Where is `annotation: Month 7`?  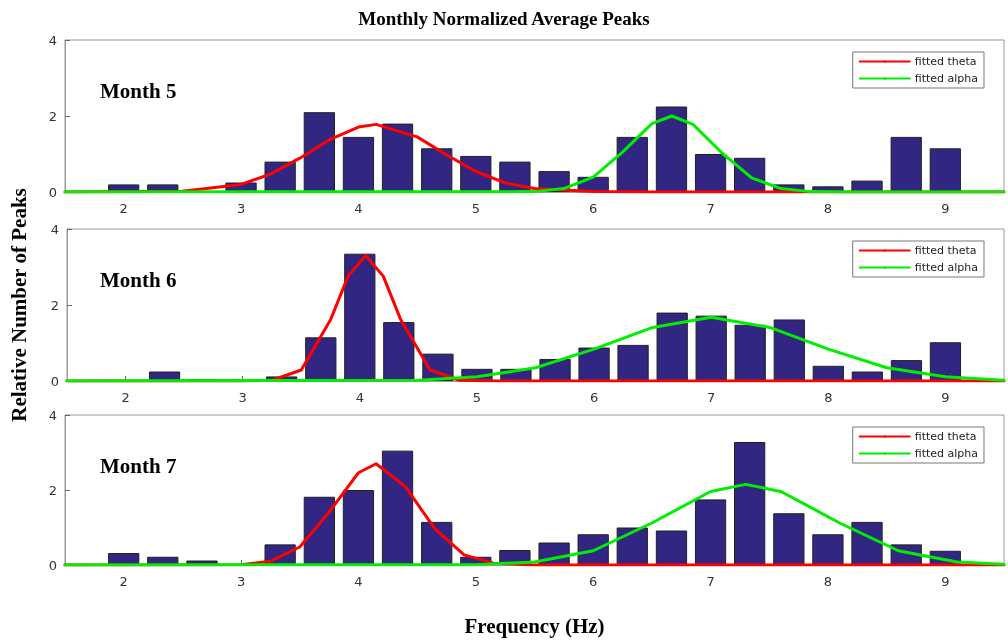
annotation: Month 7 is located at coordinates (138, 465).